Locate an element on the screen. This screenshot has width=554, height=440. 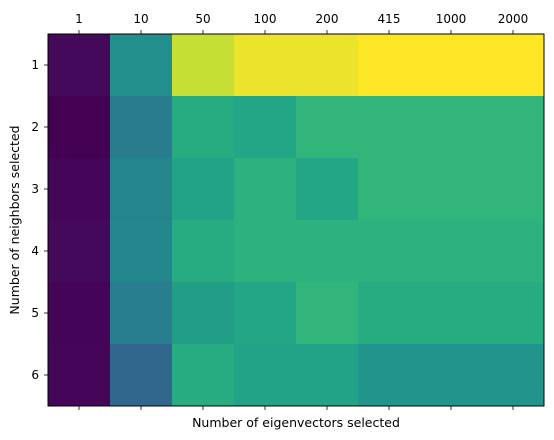
x-tick-label: 200 is located at coordinates (327, 19).